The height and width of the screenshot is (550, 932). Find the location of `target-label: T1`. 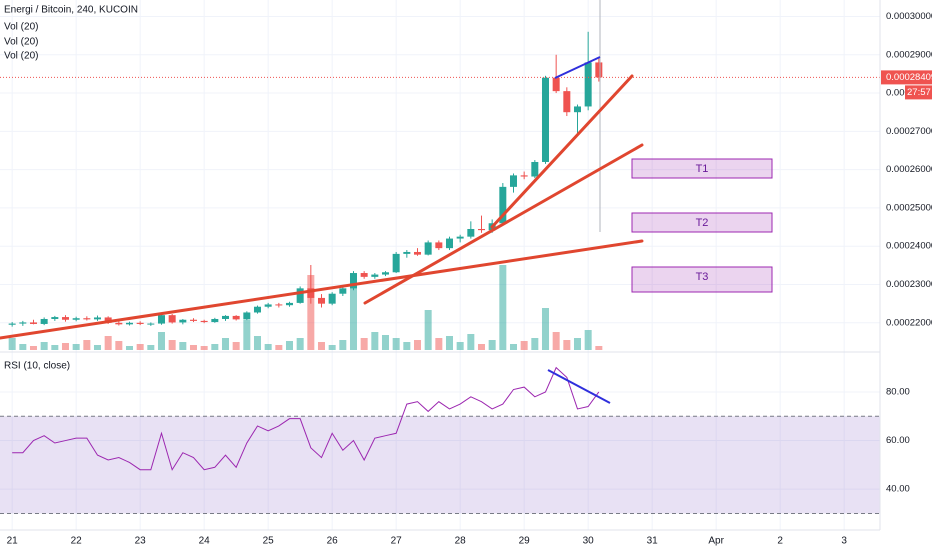

target-label: T1 is located at coordinates (702, 169).